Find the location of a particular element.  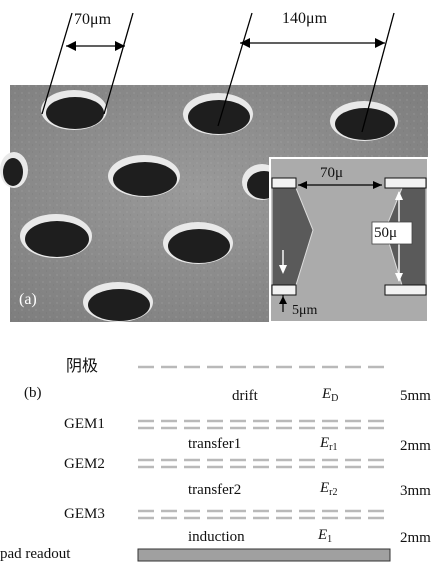

copper-bottom-left is located at coordinates (284, 290).